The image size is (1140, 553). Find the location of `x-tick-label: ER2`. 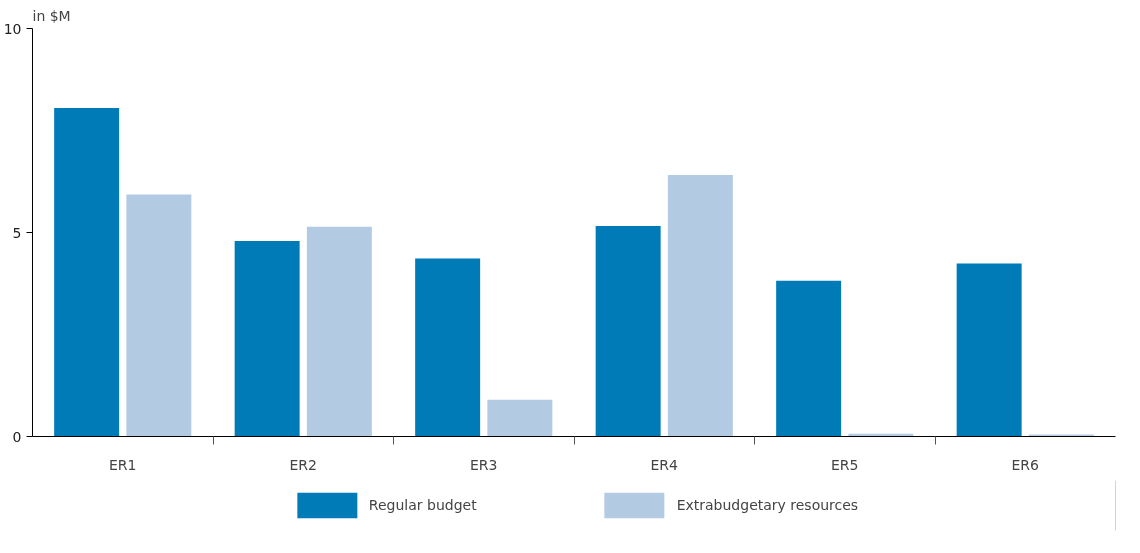

x-tick-label: ER2 is located at coordinates (303, 464).